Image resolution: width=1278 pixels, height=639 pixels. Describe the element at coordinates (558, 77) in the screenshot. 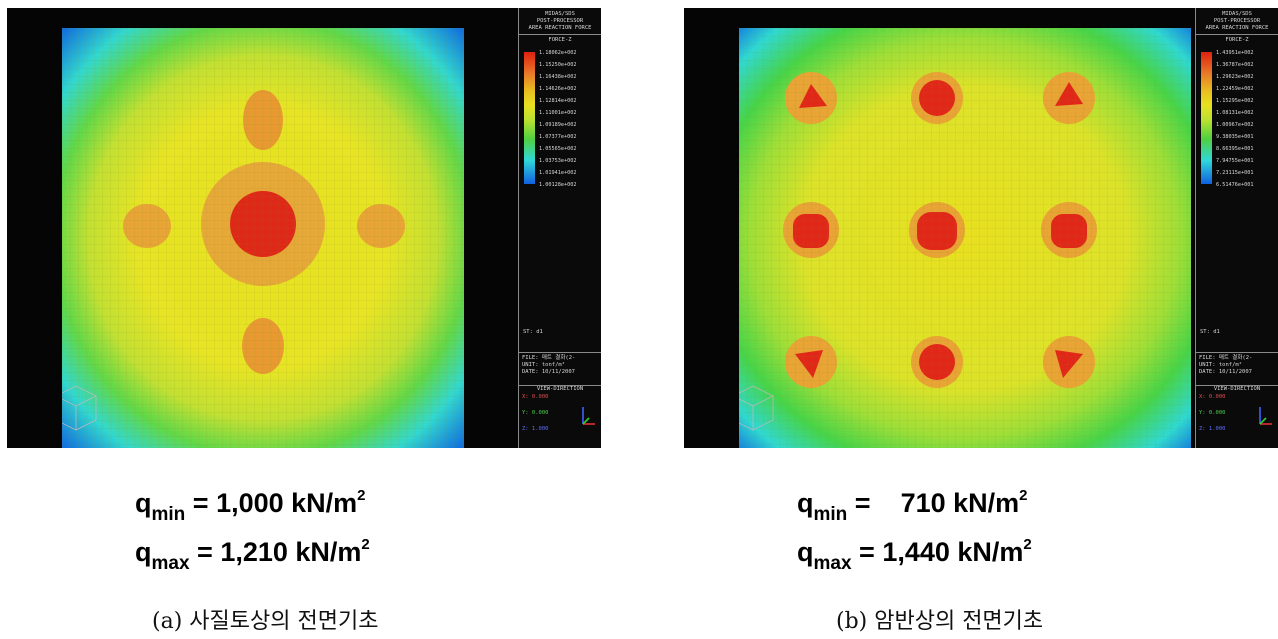

I see `legend-value: 1.16438e+002` at that location.